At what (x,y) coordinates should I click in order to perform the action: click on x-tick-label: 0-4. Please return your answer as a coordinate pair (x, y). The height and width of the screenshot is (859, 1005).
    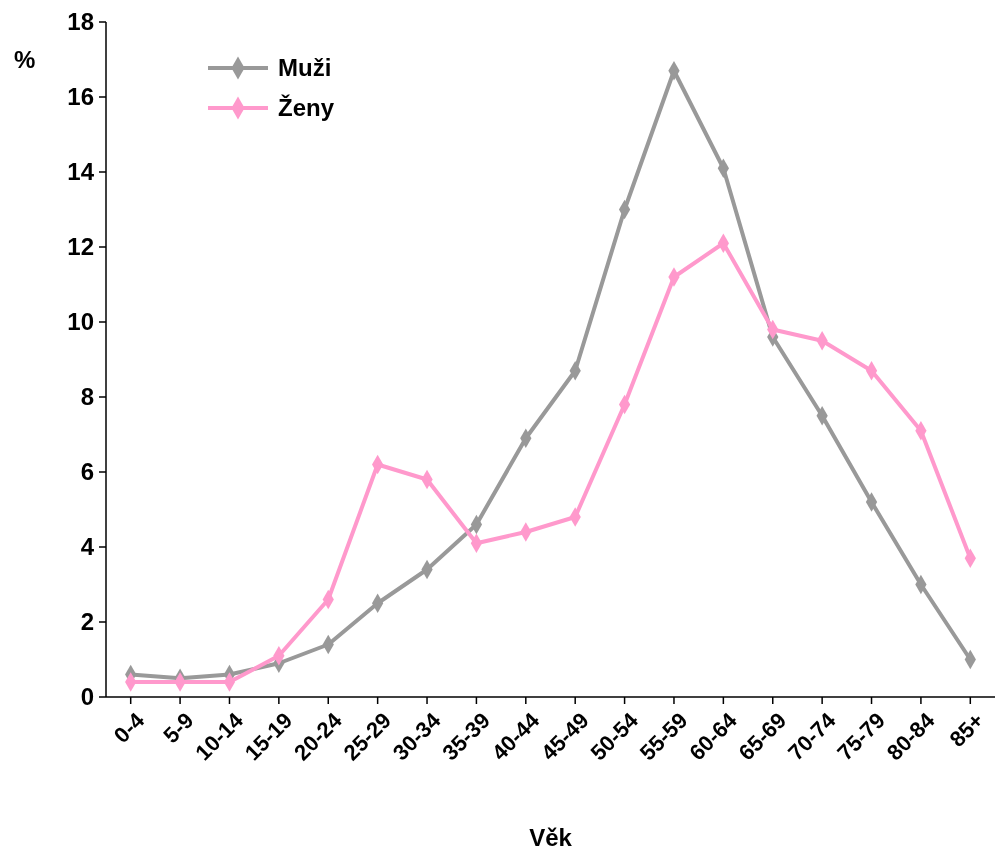
    Looking at the image, I should click on (129, 727).